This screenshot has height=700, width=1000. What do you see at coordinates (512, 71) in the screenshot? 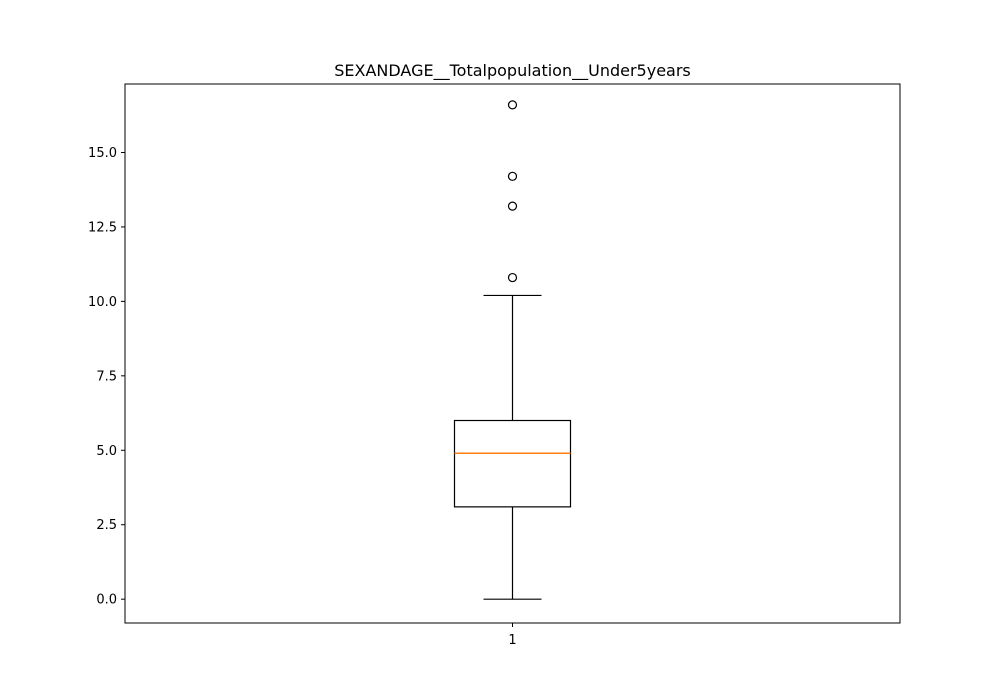
I see `chart-title: SEXANDAGE__Totalpopulation__Under5years` at bounding box center [512, 71].